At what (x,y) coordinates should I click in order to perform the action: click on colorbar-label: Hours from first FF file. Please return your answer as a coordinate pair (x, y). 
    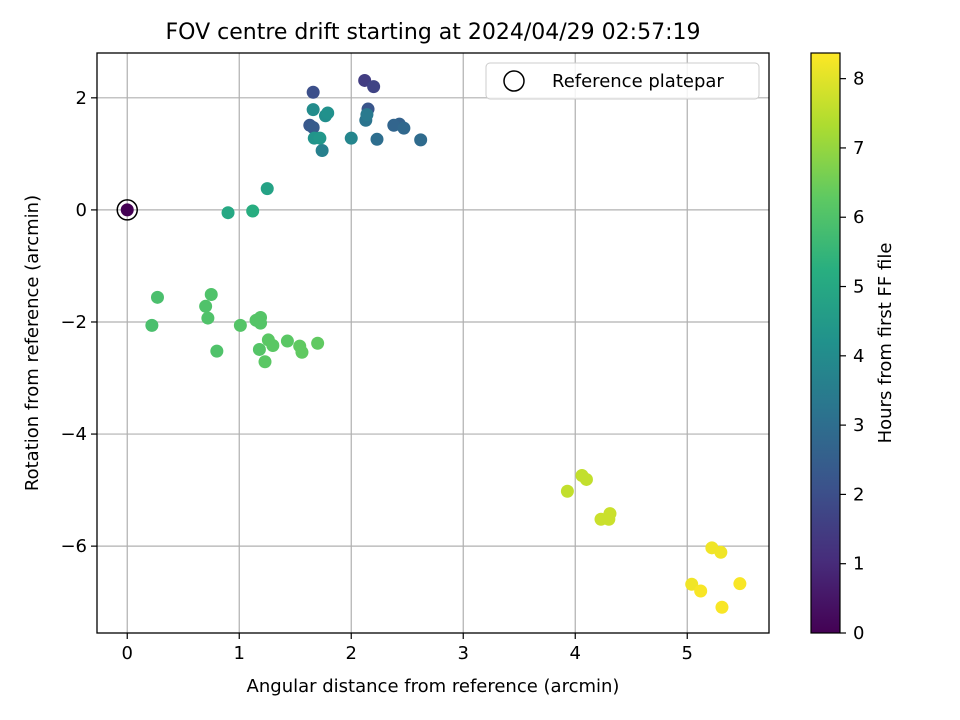
    Looking at the image, I should click on (885, 343).